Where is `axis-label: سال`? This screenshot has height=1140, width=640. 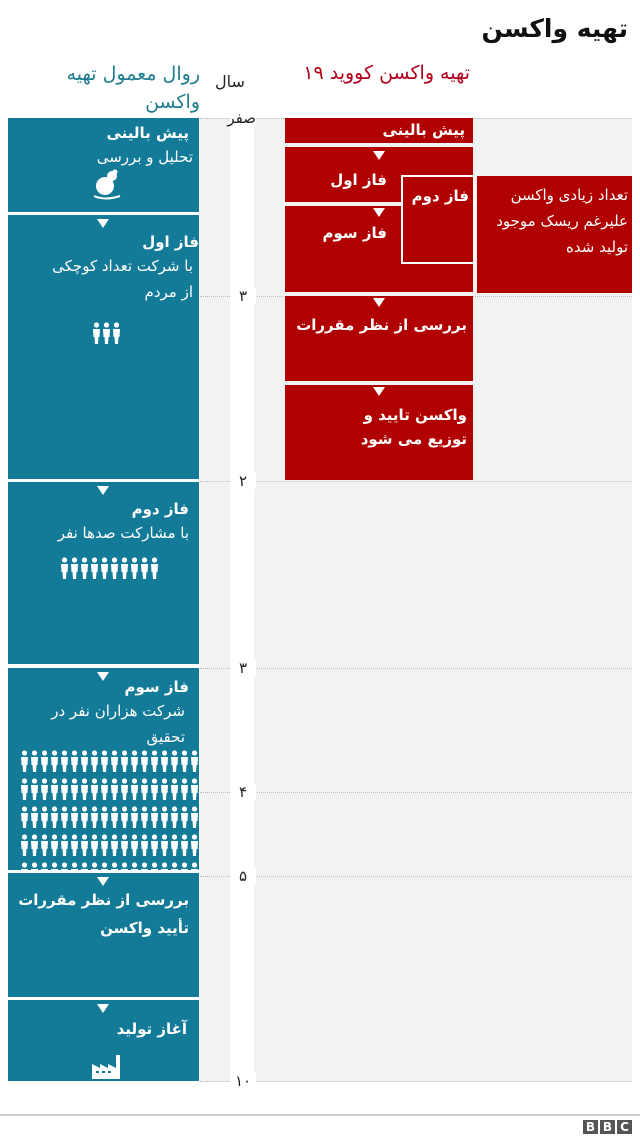
axis-label: سال is located at coordinates (230, 81).